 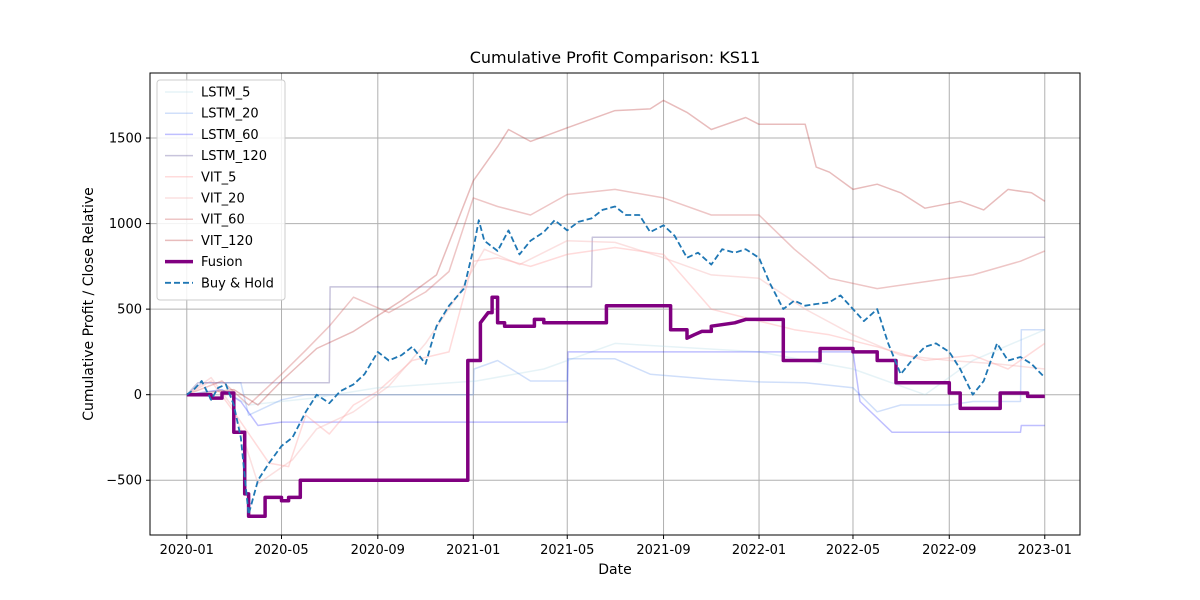 I want to click on legend-label: Fusion, so click(x=222, y=262).